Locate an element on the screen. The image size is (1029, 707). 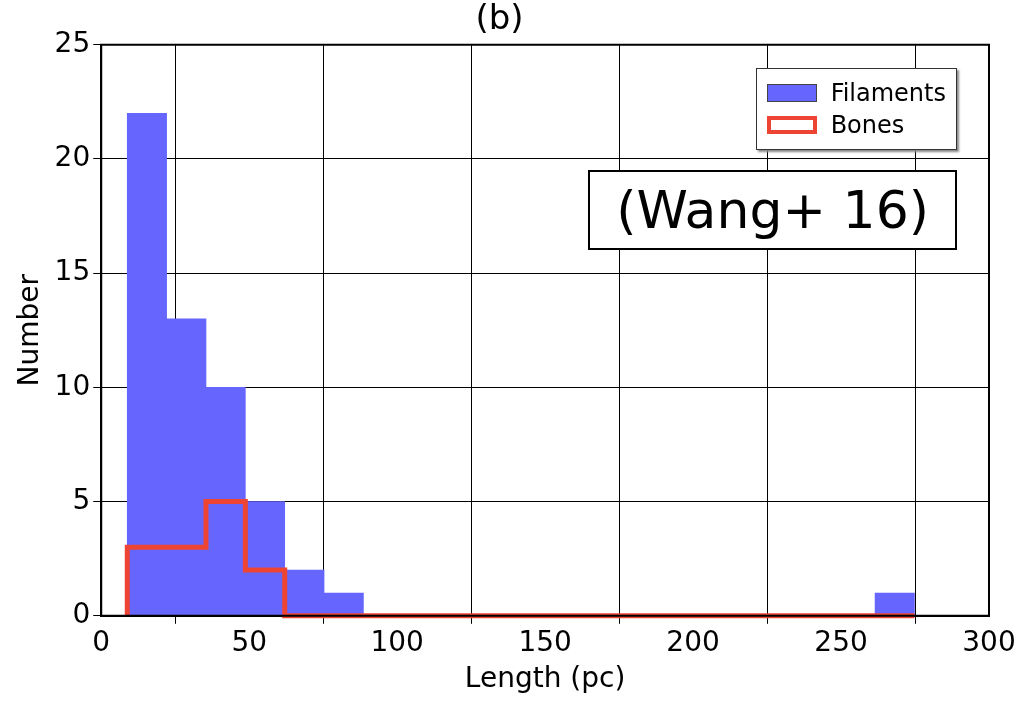
y-tick-label: 10 is located at coordinates (72, 385).